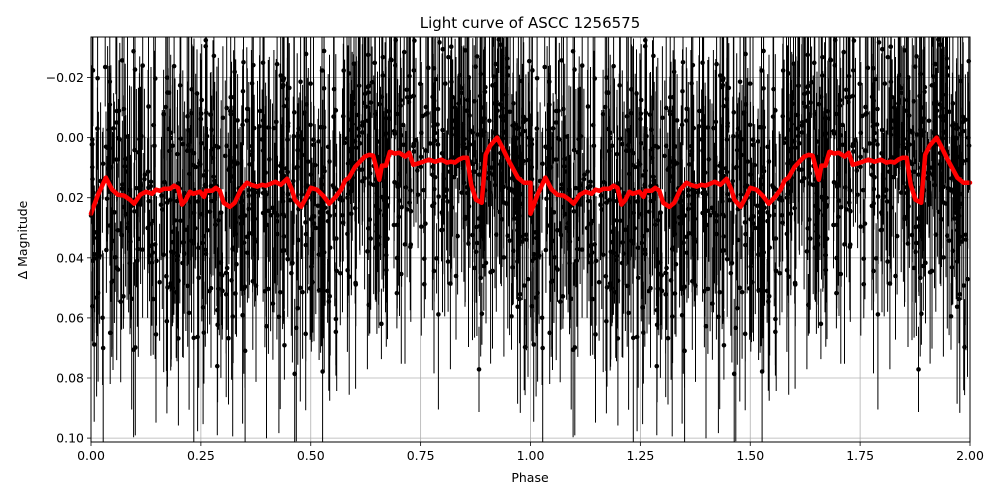  What do you see at coordinates (311, 455) in the screenshot?
I see `x-tick-label: 0.50` at bounding box center [311, 455].